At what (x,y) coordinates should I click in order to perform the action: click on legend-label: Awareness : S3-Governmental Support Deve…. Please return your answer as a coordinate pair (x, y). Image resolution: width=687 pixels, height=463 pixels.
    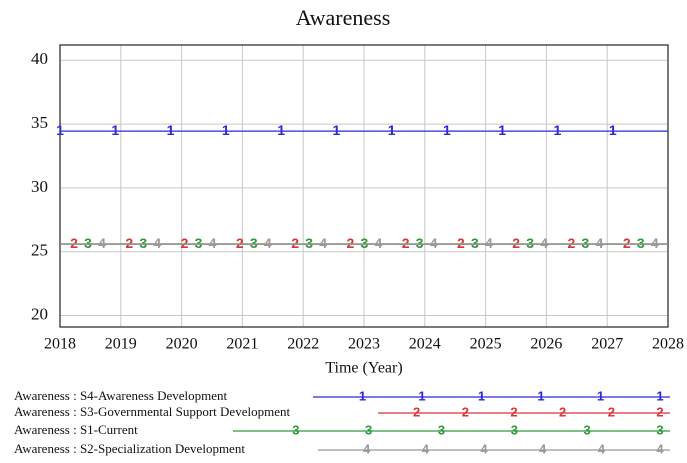
    Looking at the image, I should click on (152, 411).